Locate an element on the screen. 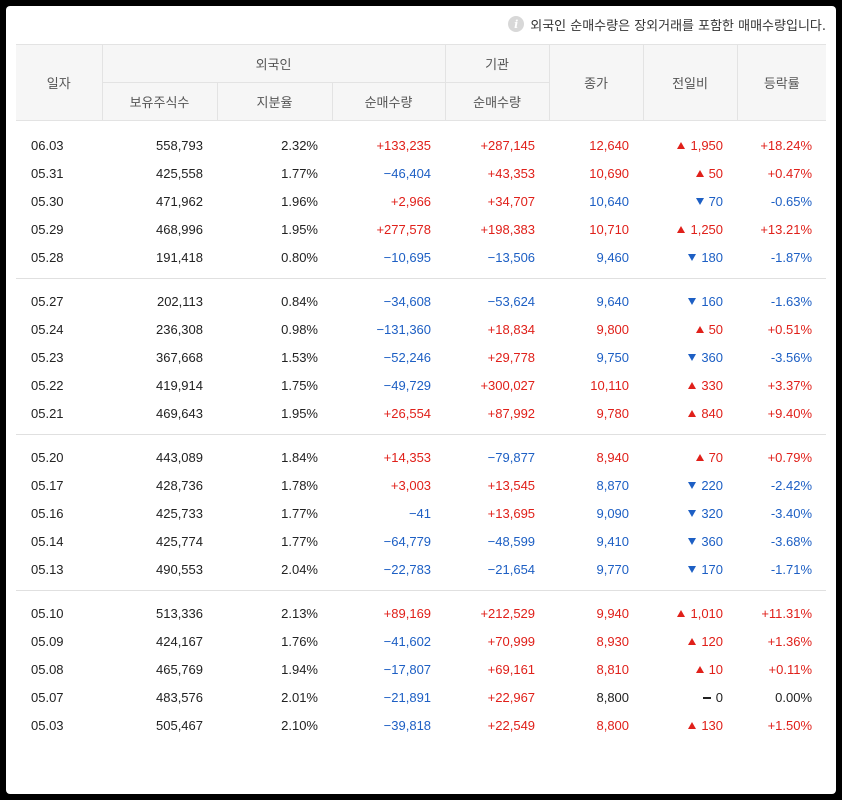 The width and height of the screenshot is (842, 800). inst-net-cell: +287,145 is located at coordinates (508, 145).